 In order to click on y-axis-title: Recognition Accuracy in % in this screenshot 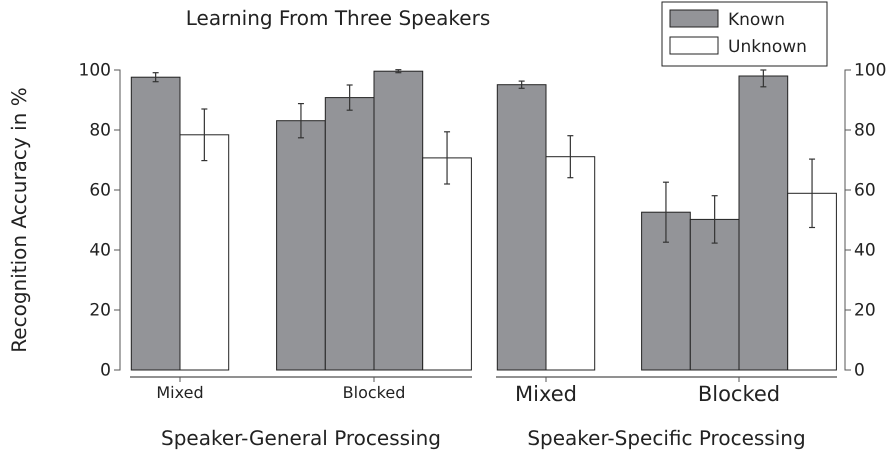, I will do `click(19, 220)`.